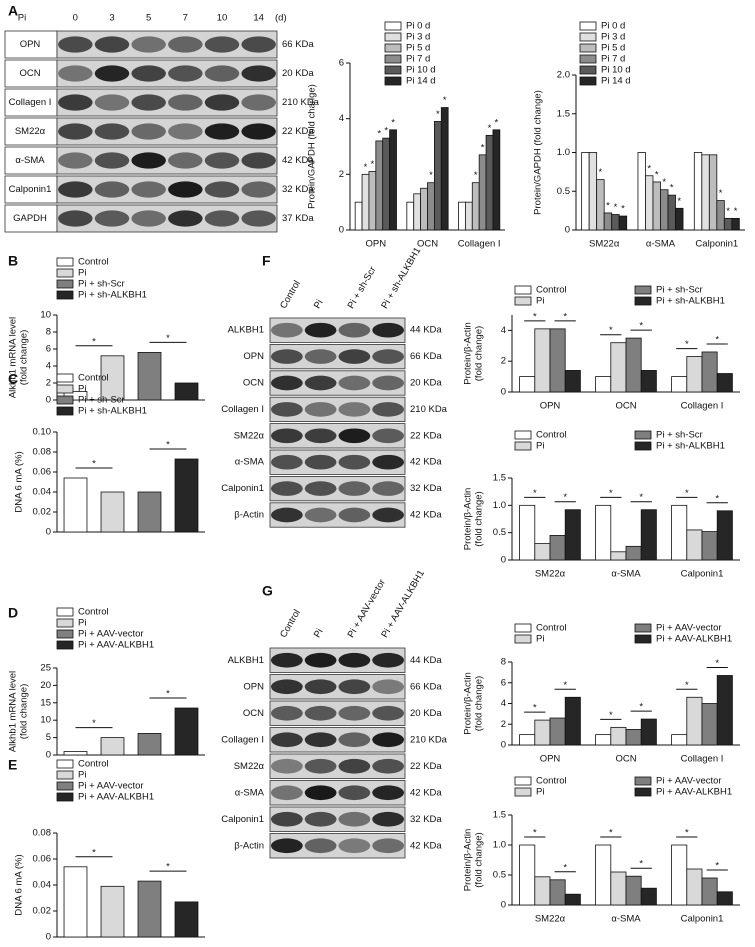  I want to click on protein-label: α-SMA, so click(250, 792).